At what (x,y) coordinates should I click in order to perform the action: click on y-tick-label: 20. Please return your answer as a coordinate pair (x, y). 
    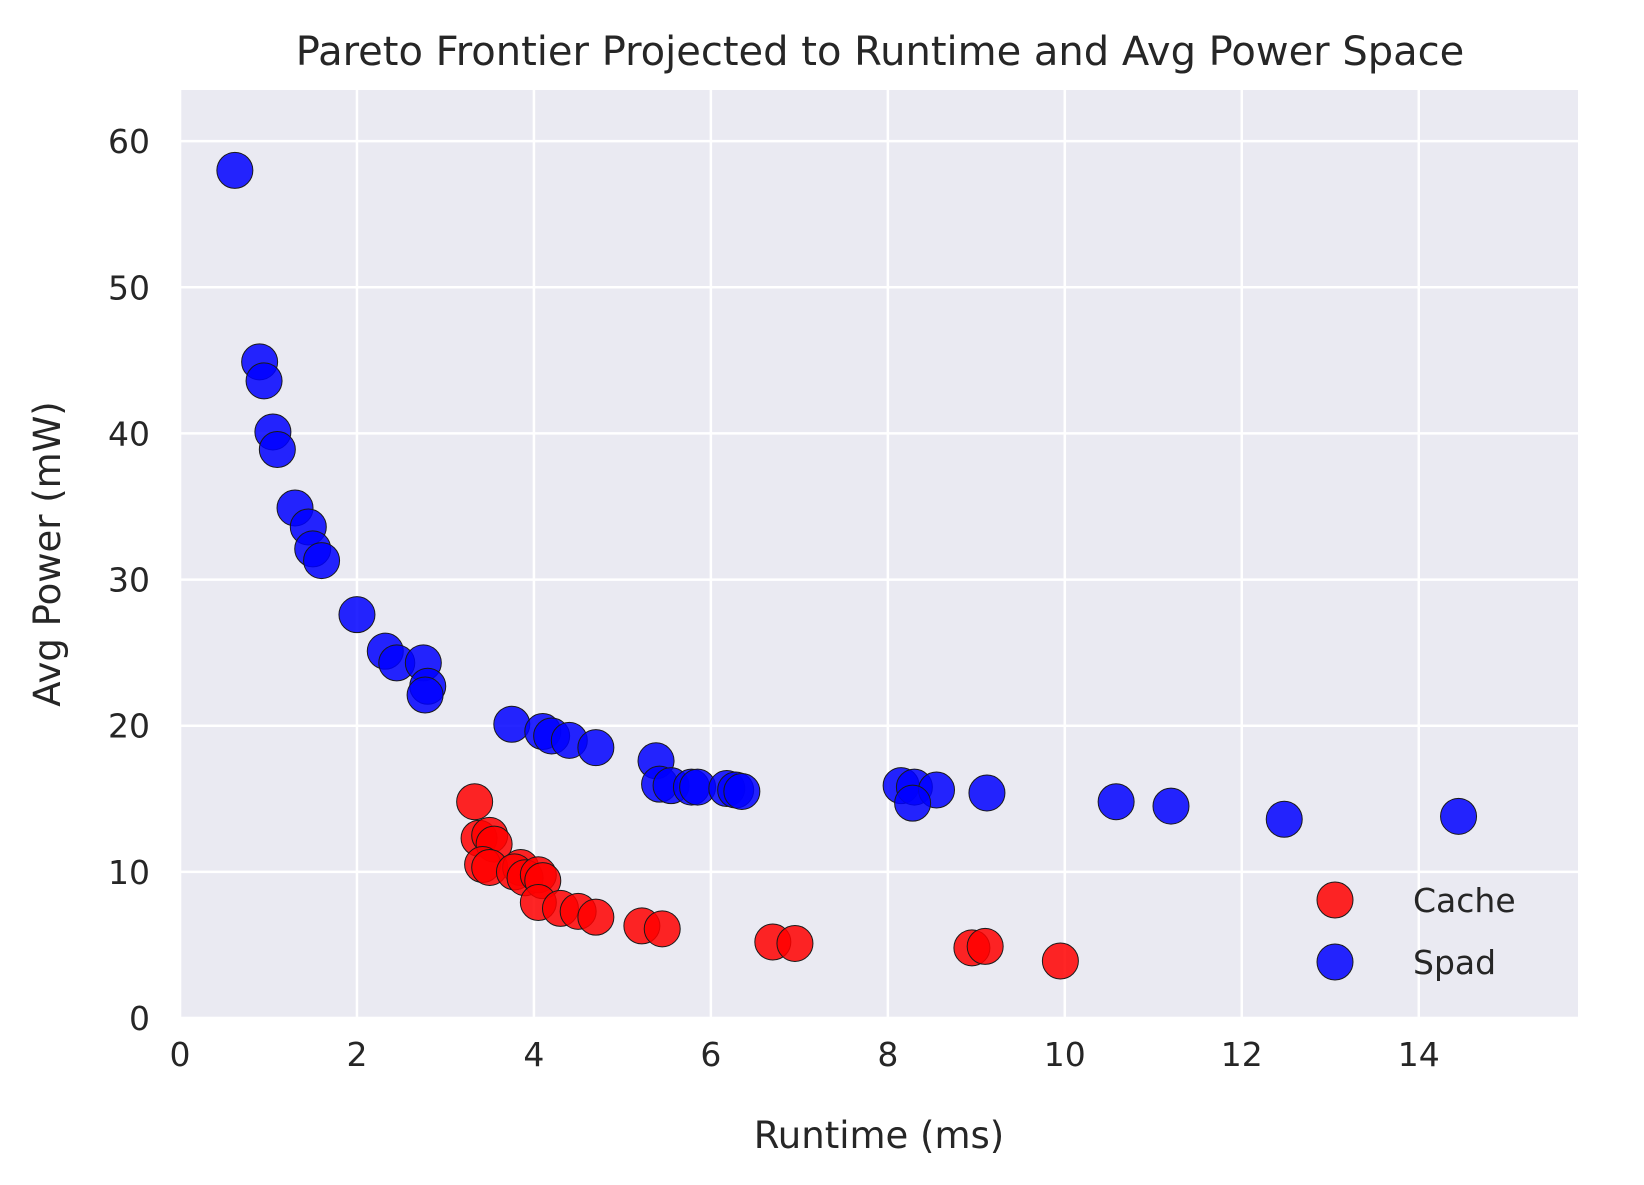
    Looking at the image, I should click on (129, 726).